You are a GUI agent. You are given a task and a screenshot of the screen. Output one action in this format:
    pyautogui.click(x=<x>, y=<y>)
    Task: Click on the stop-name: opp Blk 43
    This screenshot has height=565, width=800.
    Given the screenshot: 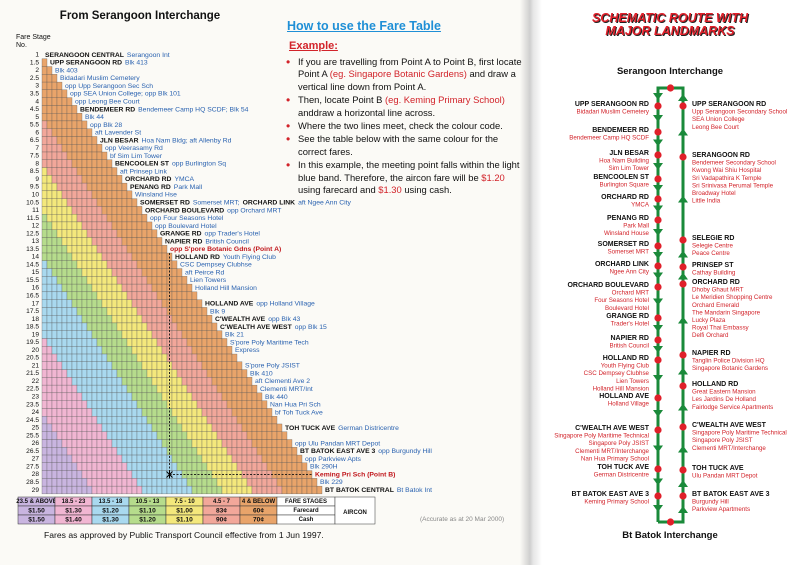 What is the action you would take?
    pyautogui.click(x=284, y=319)
    